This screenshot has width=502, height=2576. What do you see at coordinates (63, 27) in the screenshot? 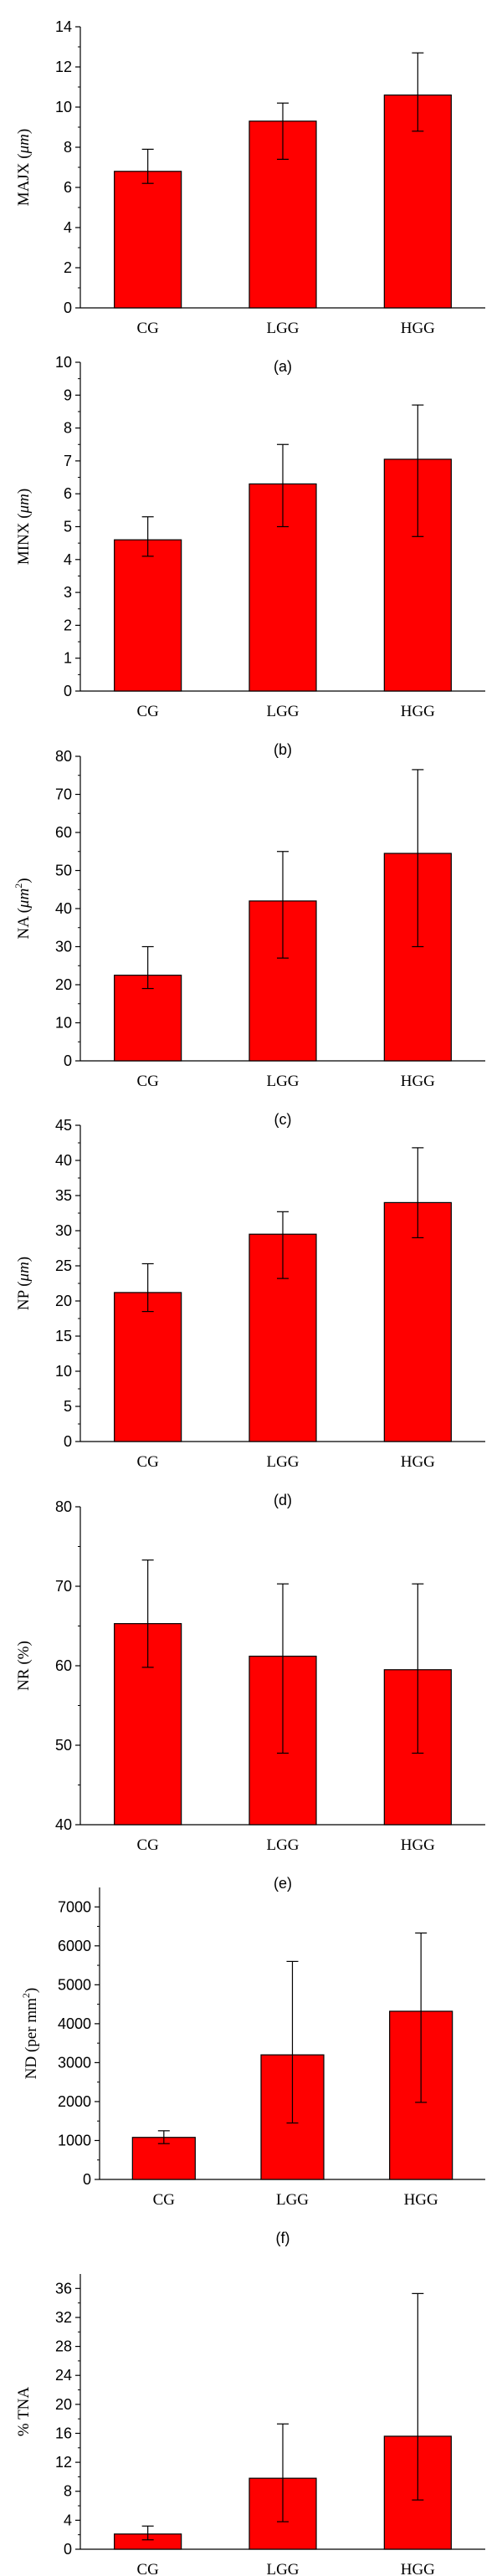
I see `y-tick-label: 14` at bounding box center [63, 27].